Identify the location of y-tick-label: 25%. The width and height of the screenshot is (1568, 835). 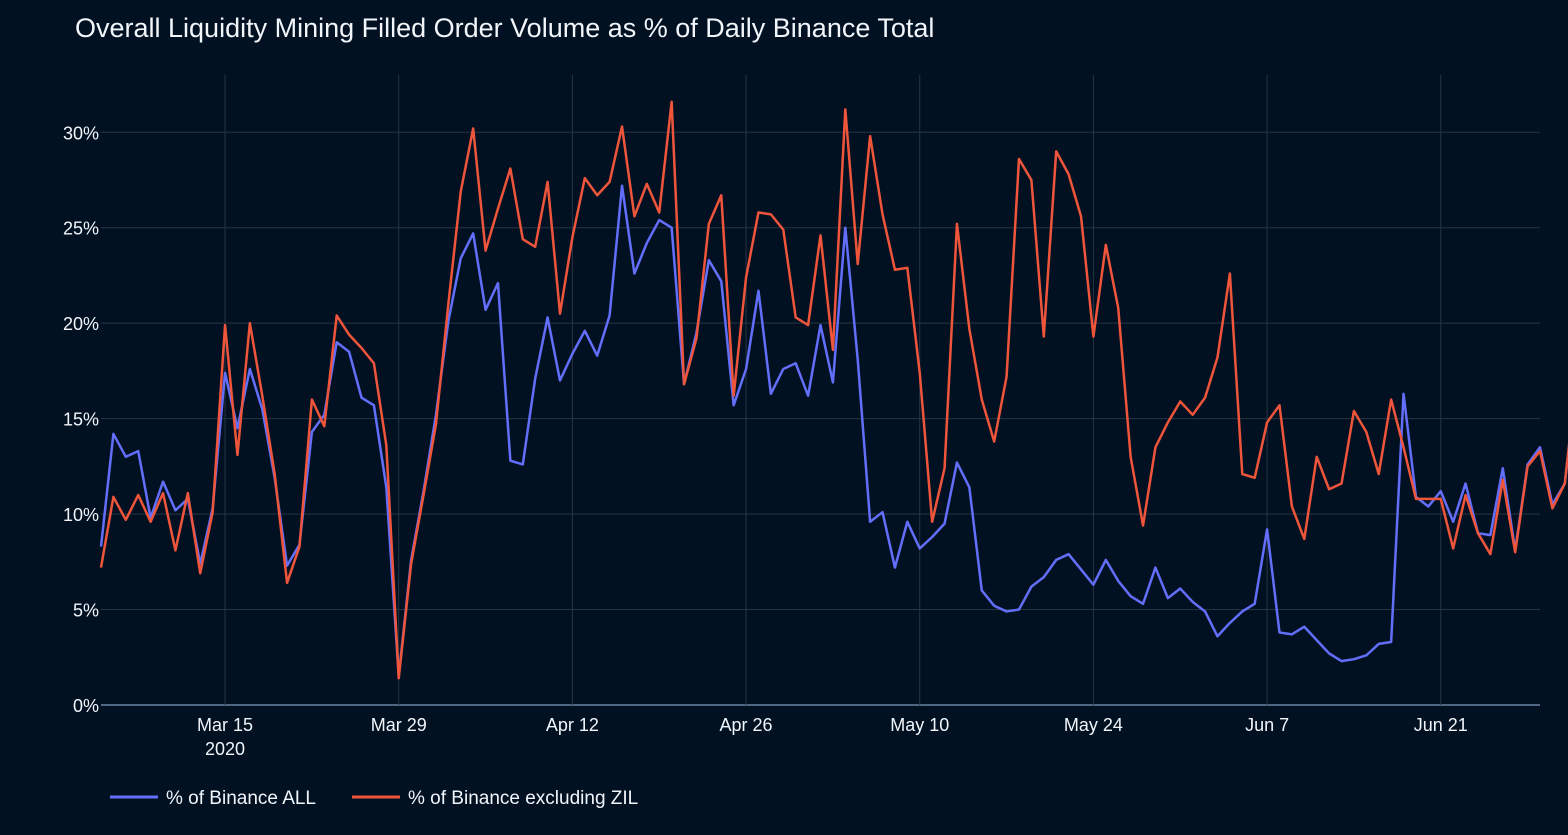
(81, 229).